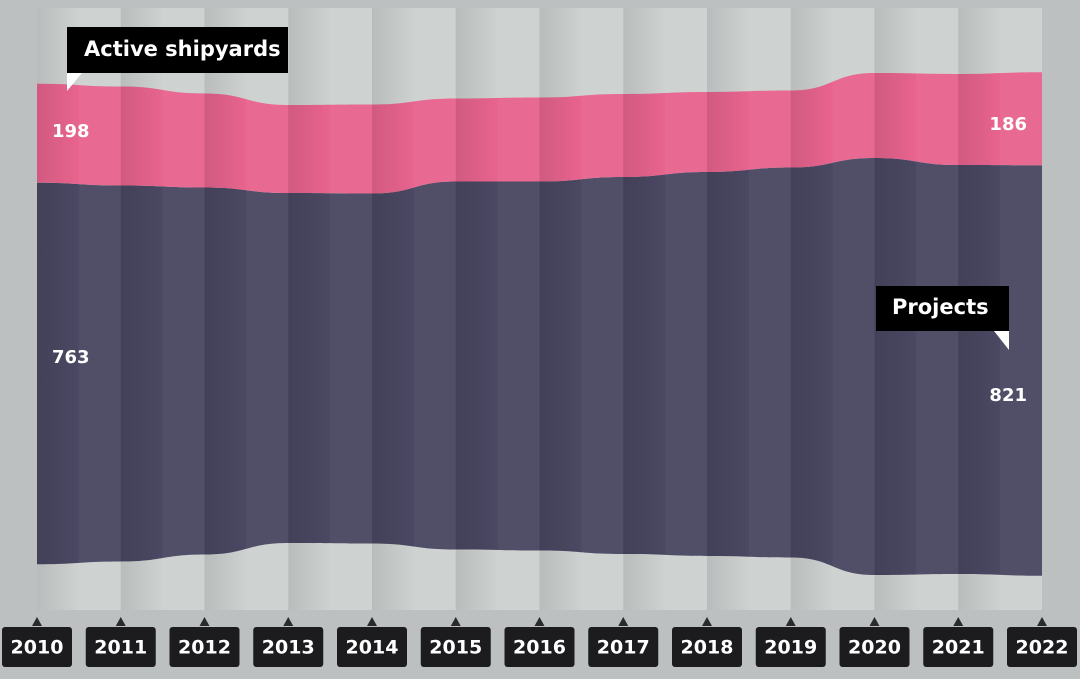 This screenshot has width=1080, height=679. I want to click on data-label: 763, so click(71, 357).